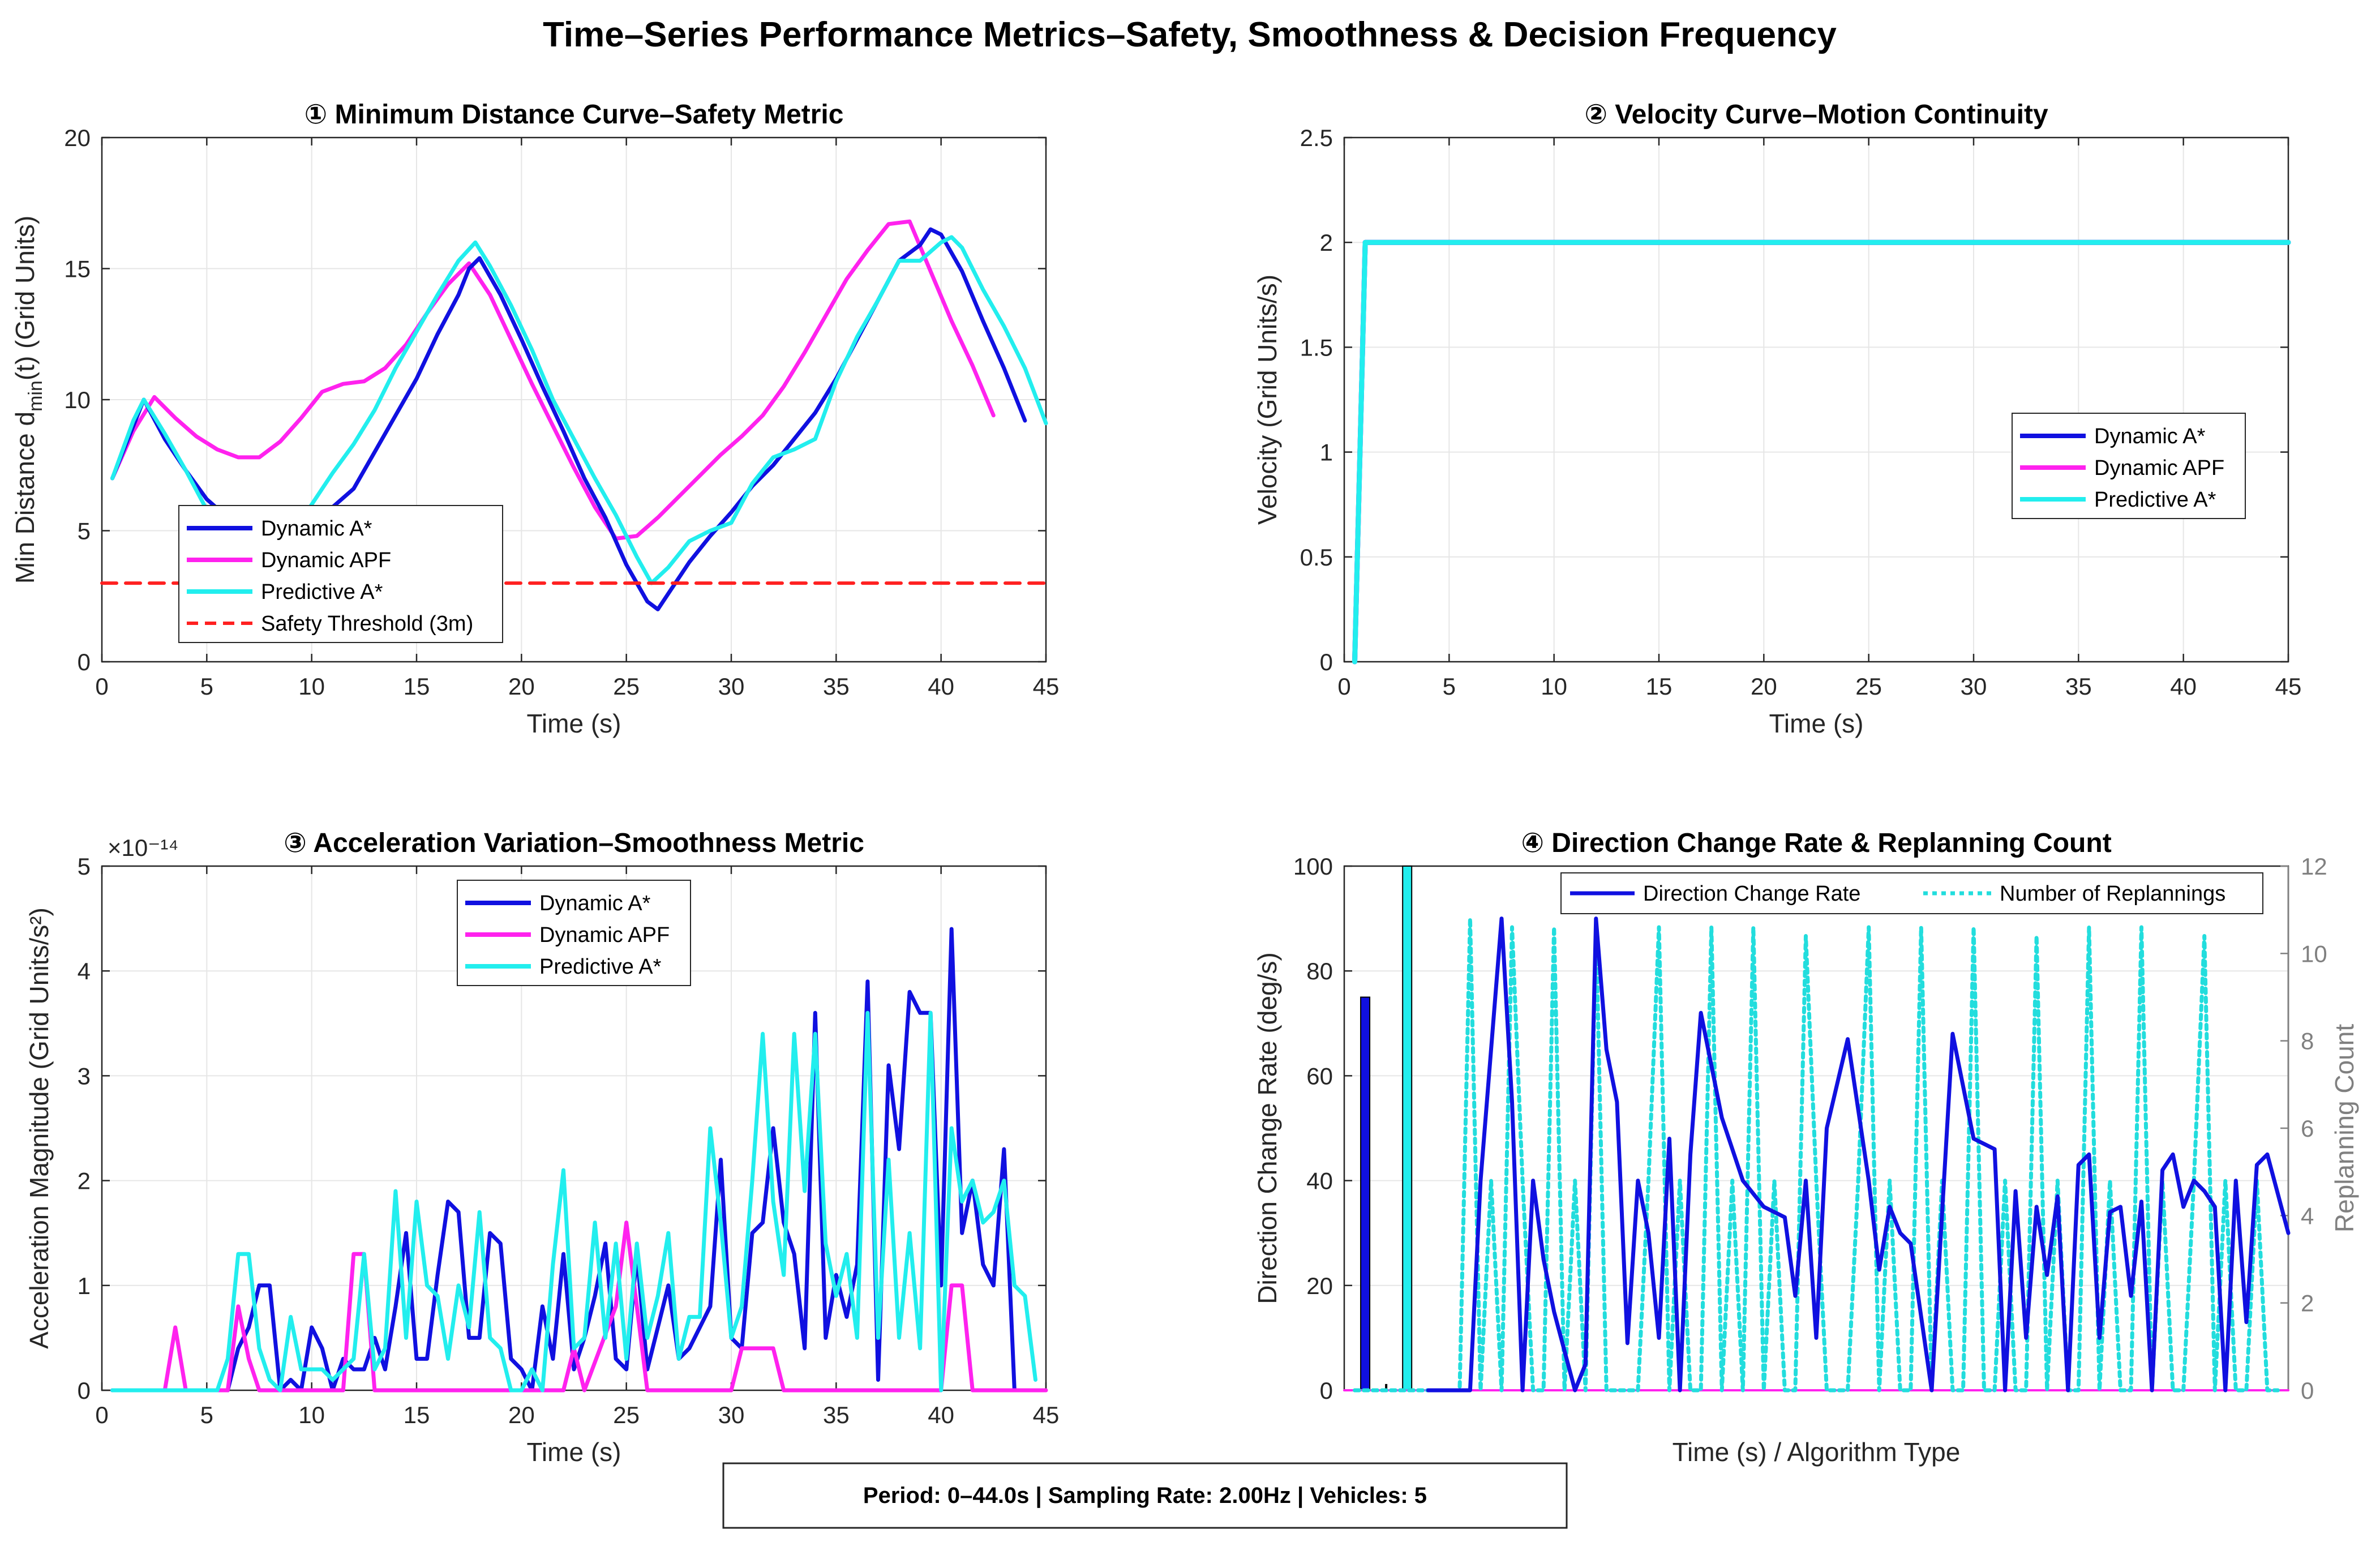 This screenshot has height=1542, width=2380. I want to click on y-tick-label: 3, so click(84, 1076).